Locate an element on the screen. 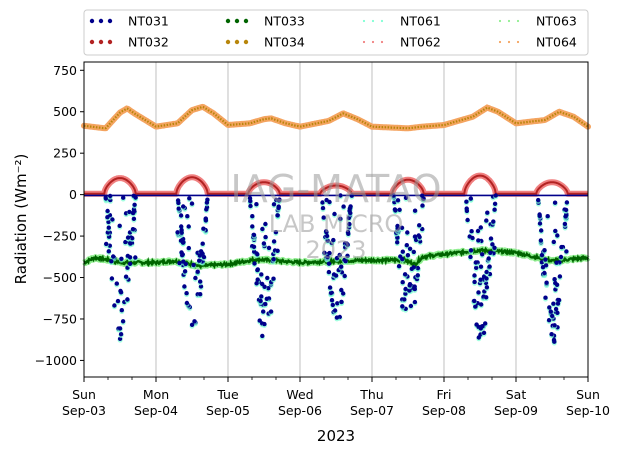 Image resolution: width=622 pixels, height=455 pixels. x-tick-date: Sep-06 is located at coordinates (300, 410).